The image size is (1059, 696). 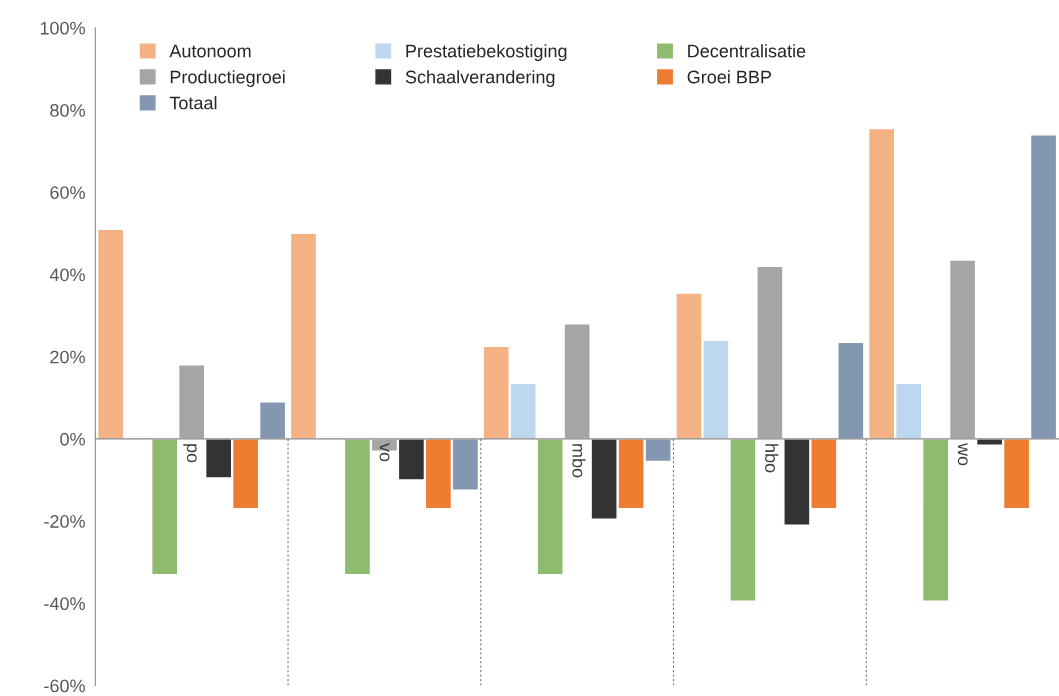 I want to click on x-tick-label: vo, so click(x=384, y=452).